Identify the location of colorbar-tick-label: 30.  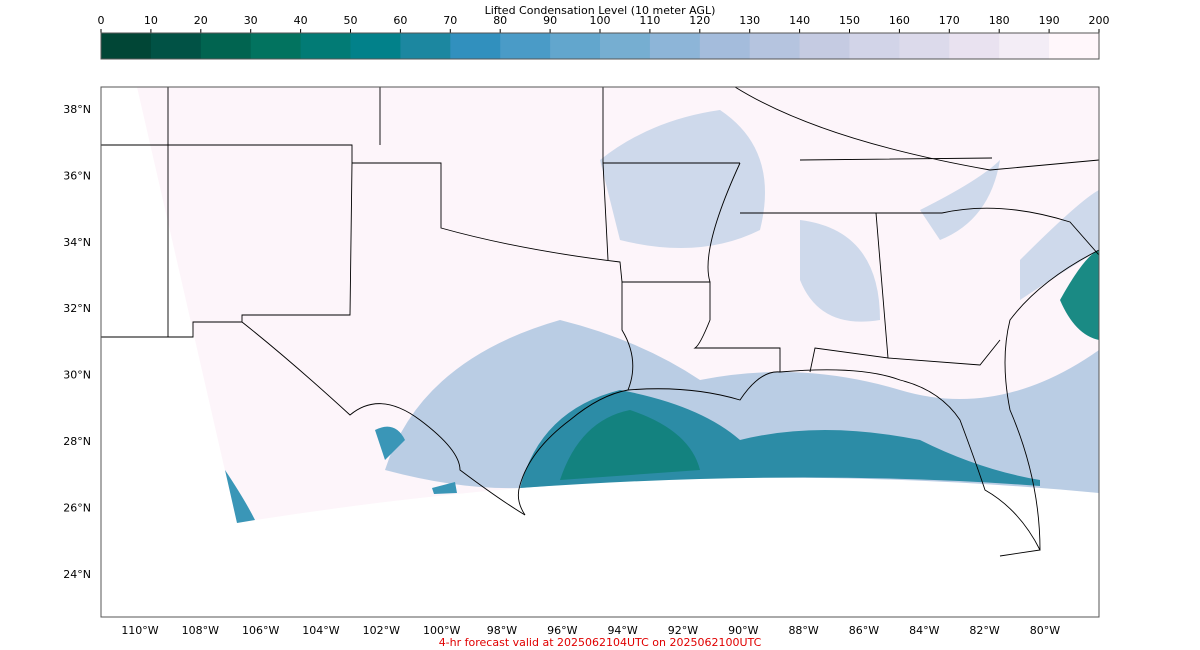
(251, 20).